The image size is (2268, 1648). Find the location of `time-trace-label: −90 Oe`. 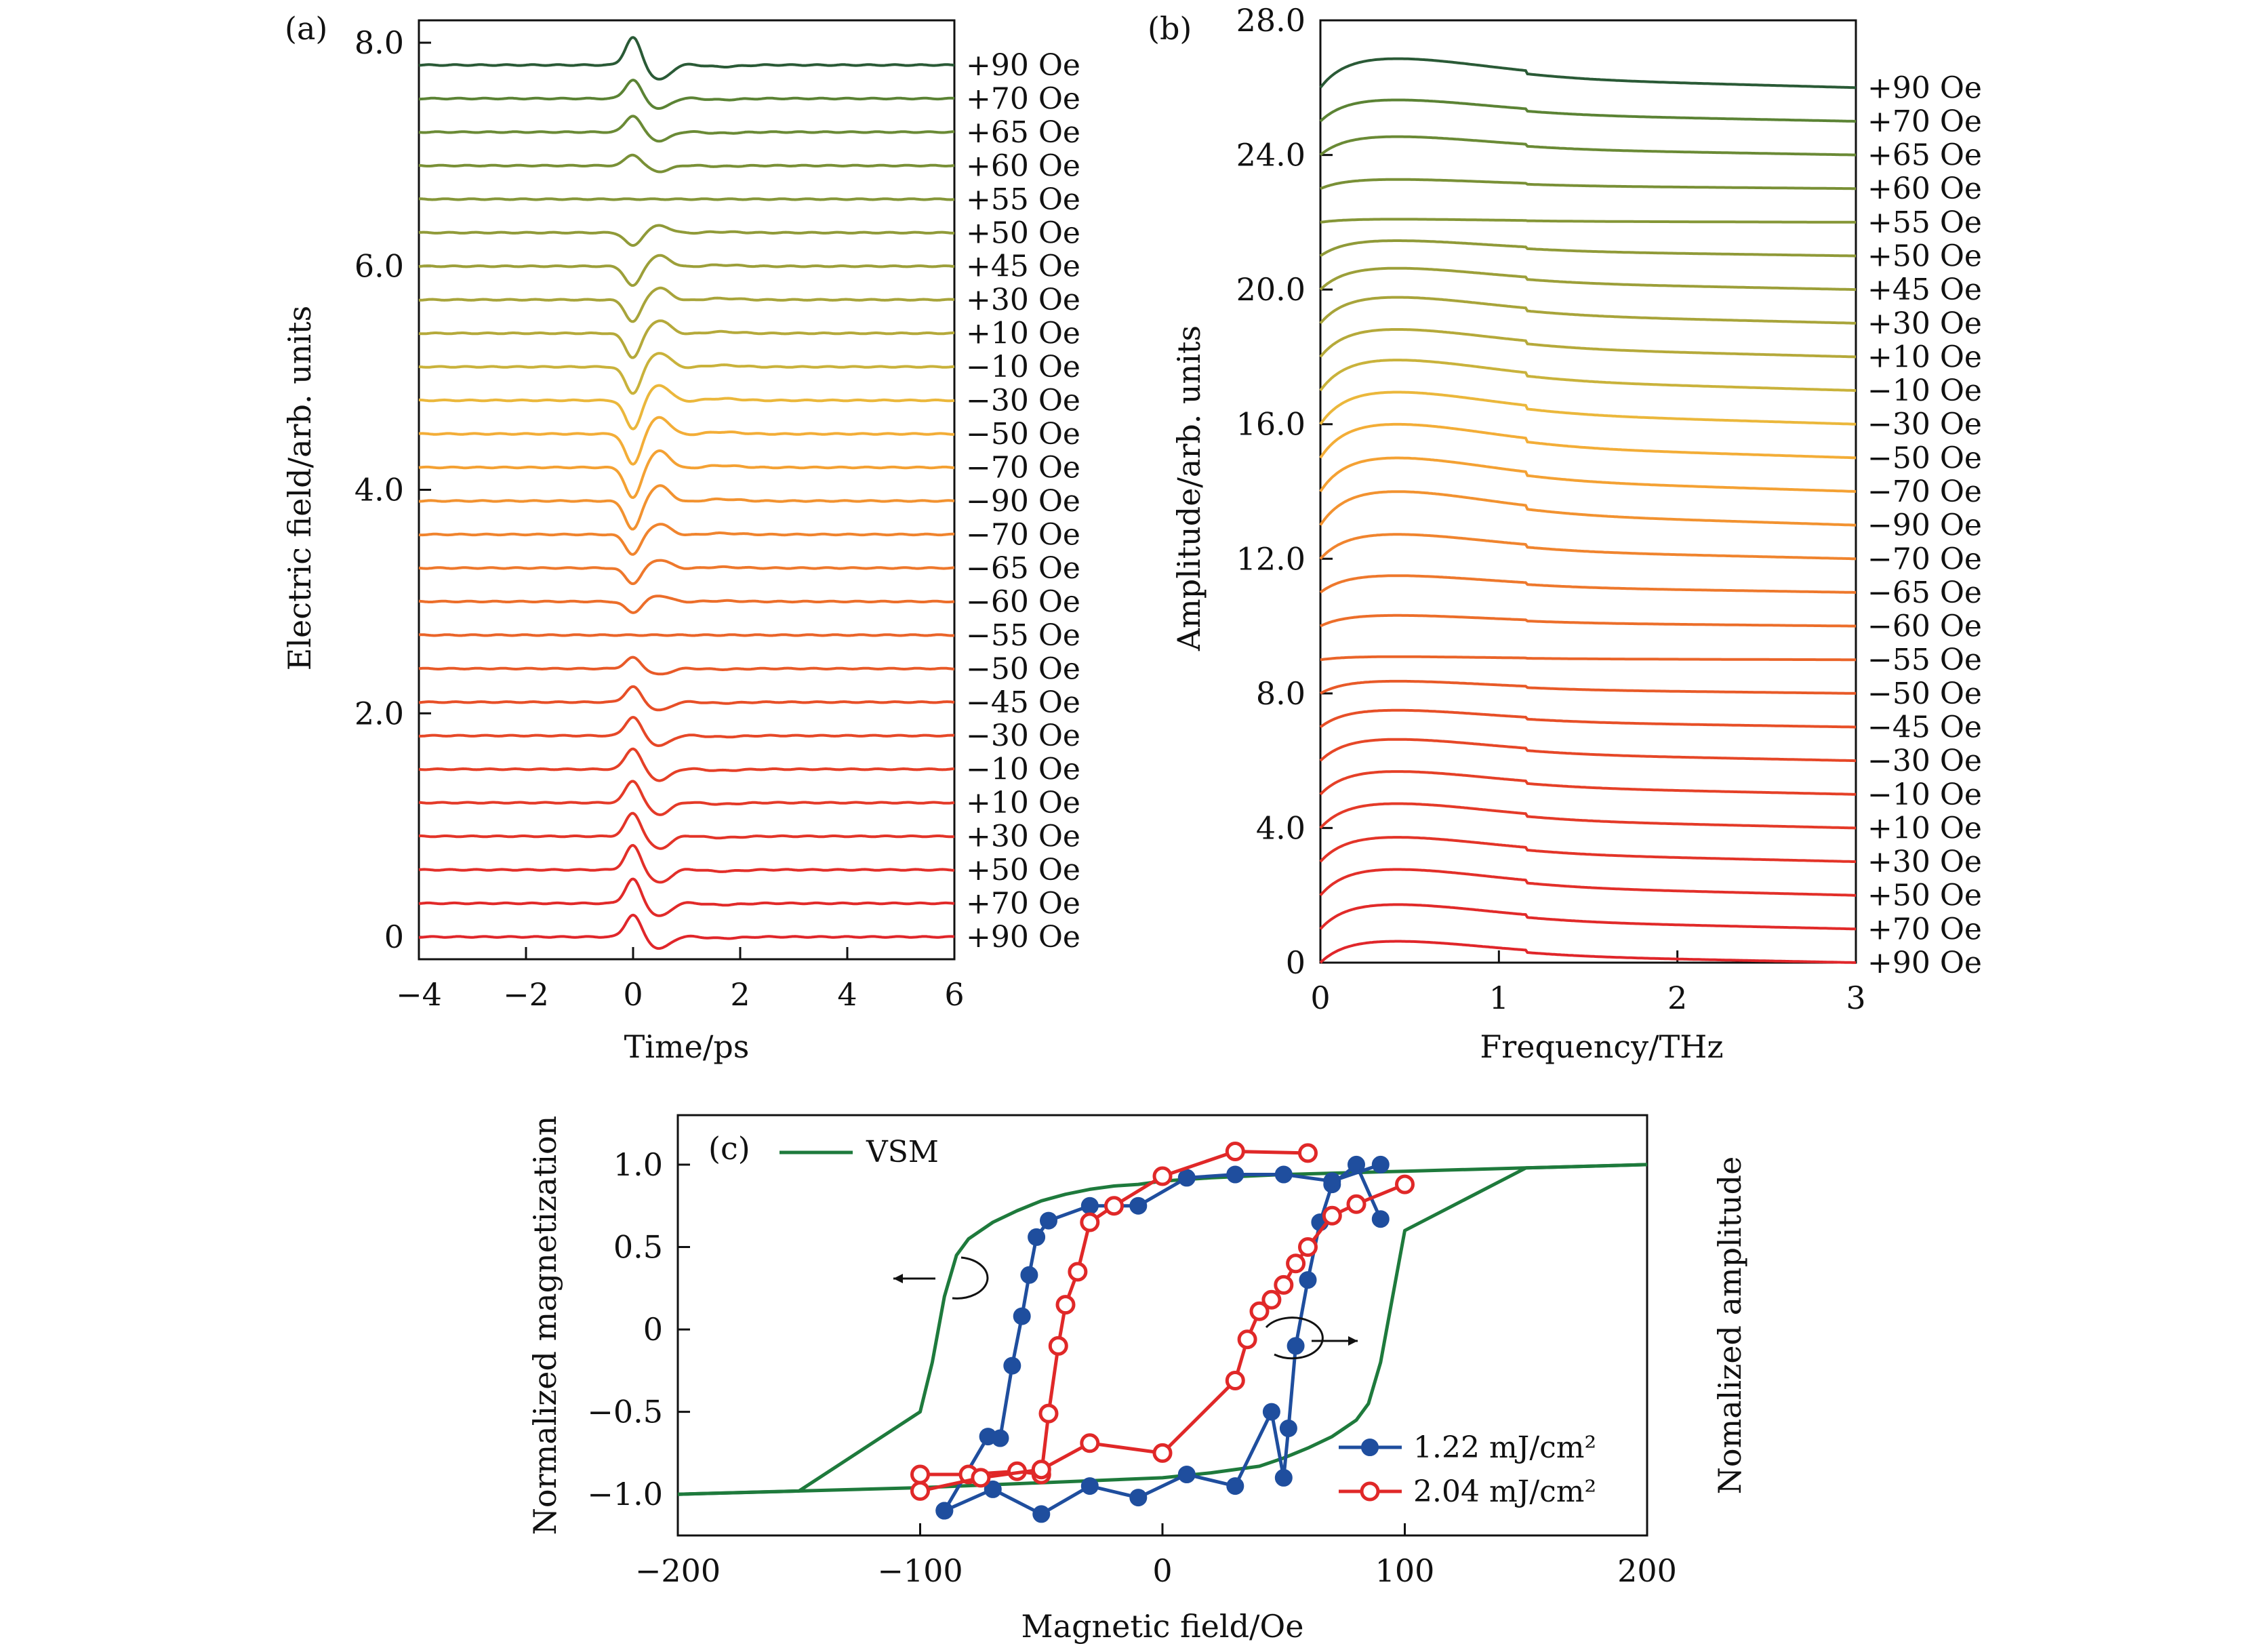

time-trace-label: −90 Oe is located at coordinates (1023, 501).